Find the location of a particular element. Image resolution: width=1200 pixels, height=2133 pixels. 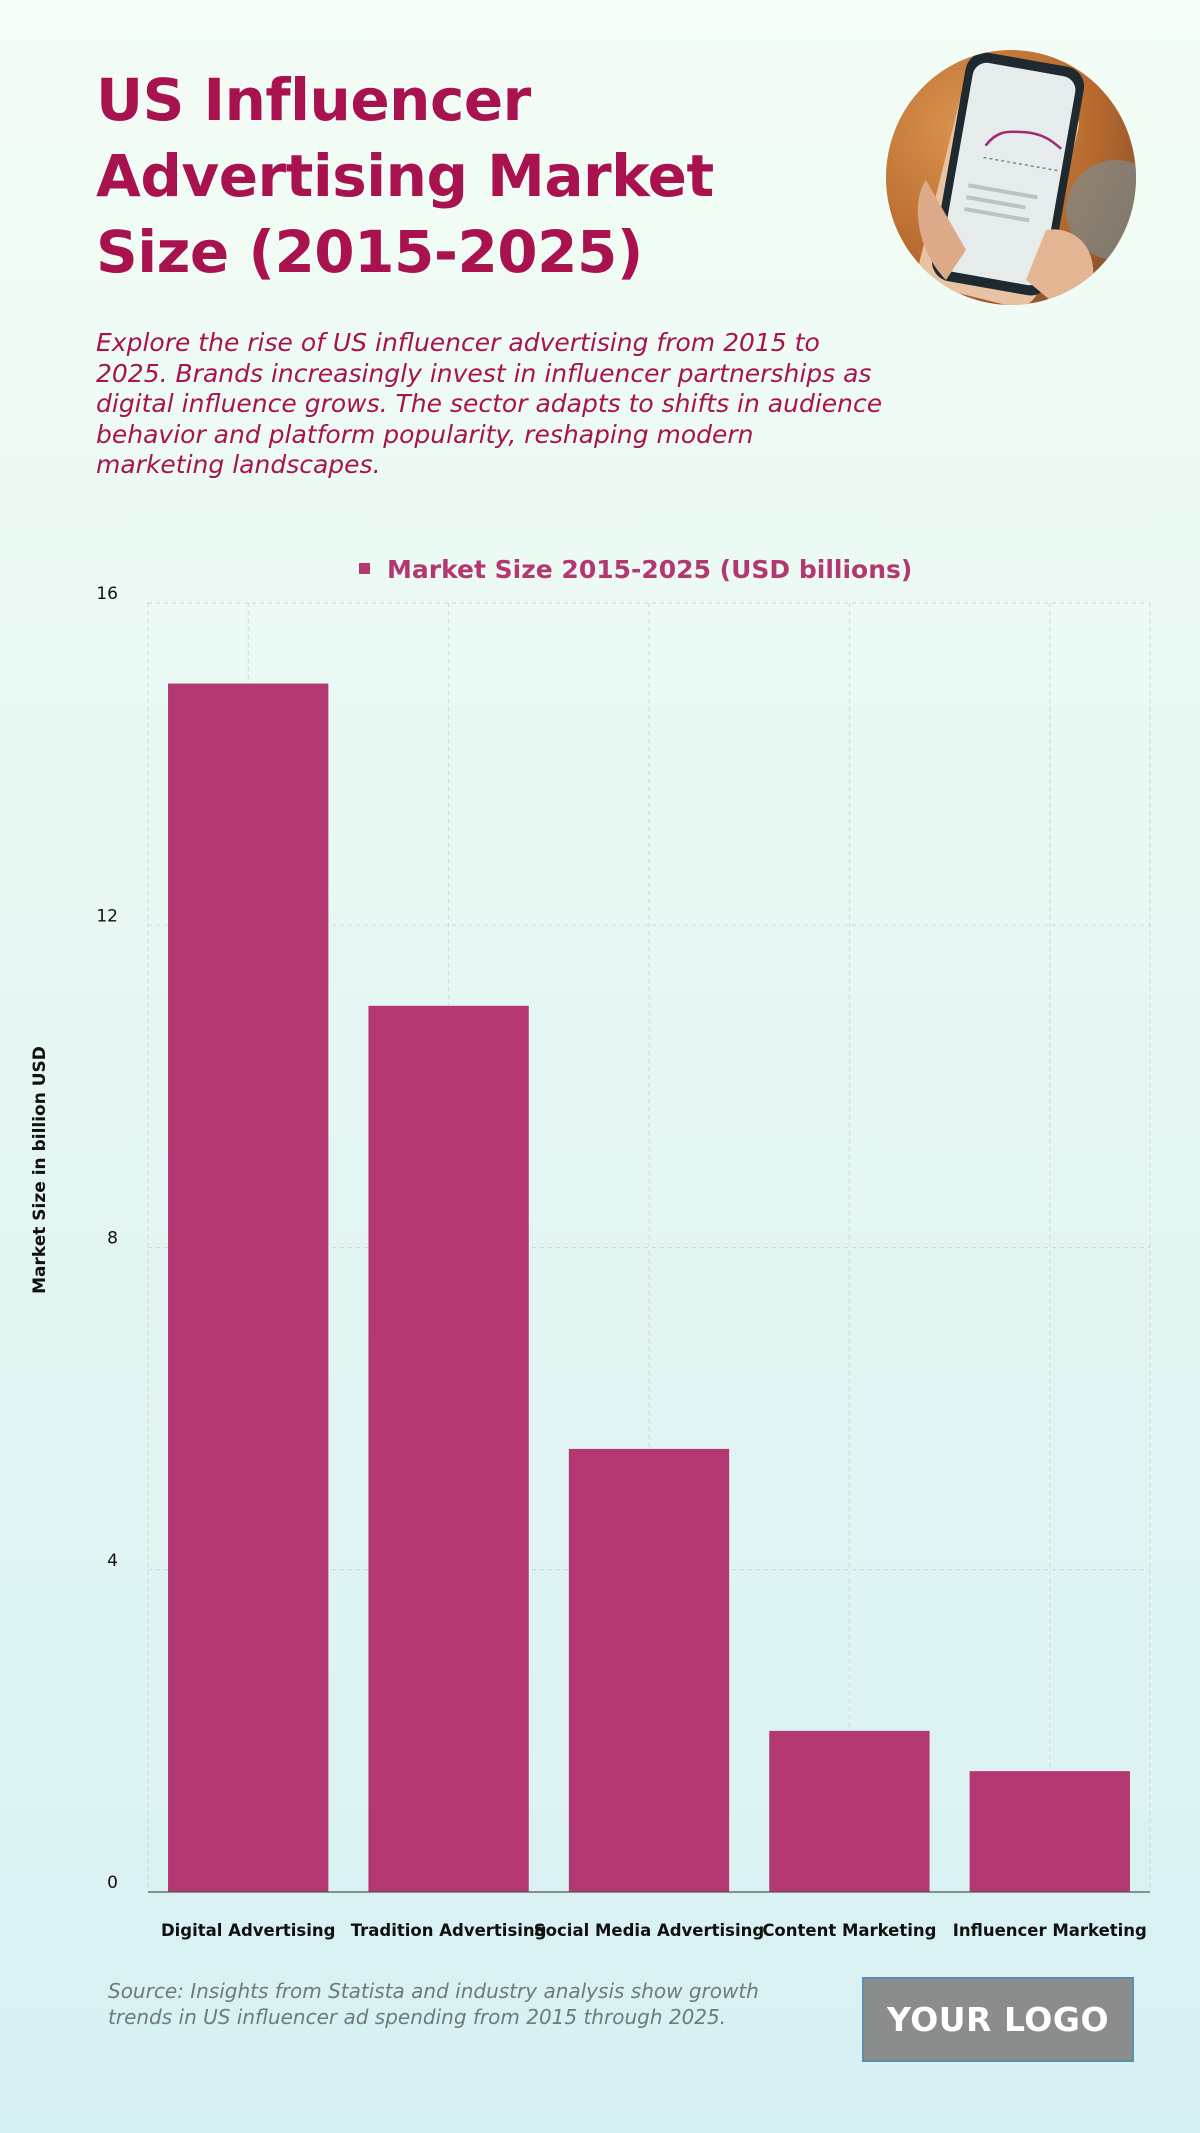

x-tick-label: Social Media Advertising is located at coordinates (649, 1930).